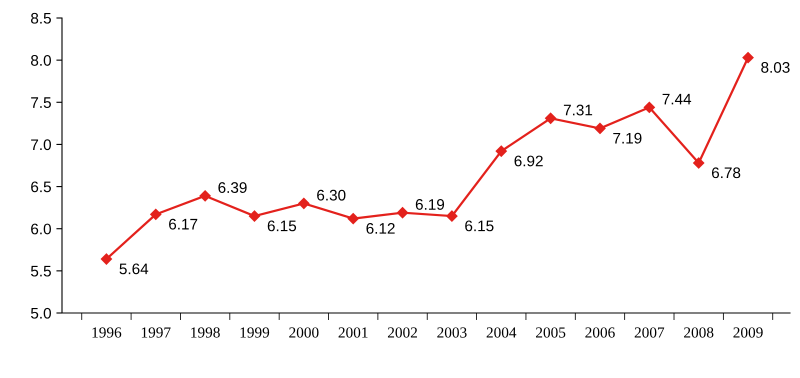 This screenshot has height=378, width=800. Describe the element at coordinates (41, 229) in the screenshot. I see `y-tick-label: 6.0` at that location.